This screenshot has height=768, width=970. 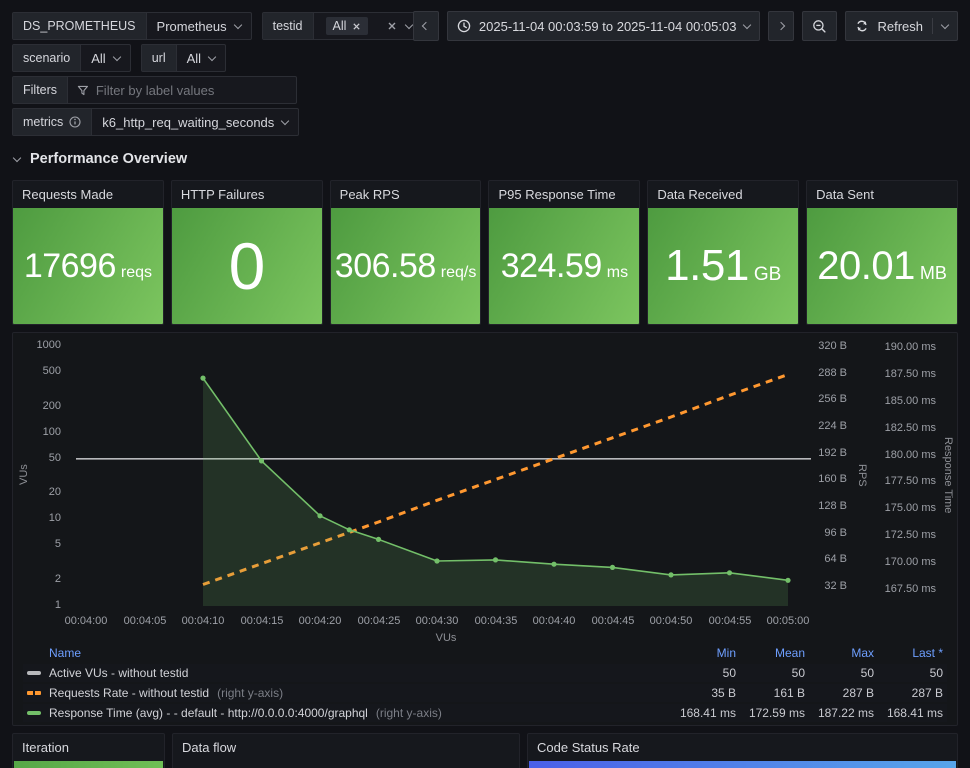 I want to click on x-axis-tick: 00:04:50, so click(x=671, y=621).